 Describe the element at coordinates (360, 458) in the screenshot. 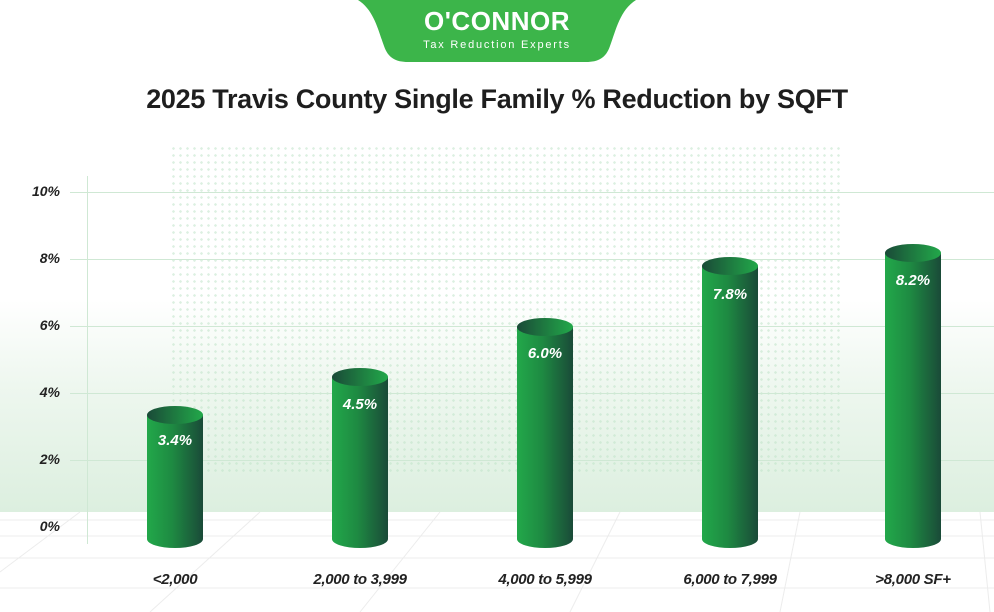

I see `bar-2000-to-3999: 4.5%` at that location.